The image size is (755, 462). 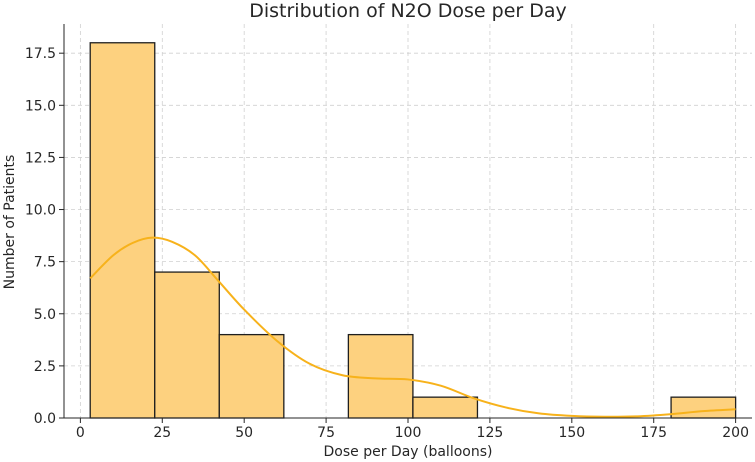 I want to click on y-tick-label: 7.5, so click(x=45, y=263).